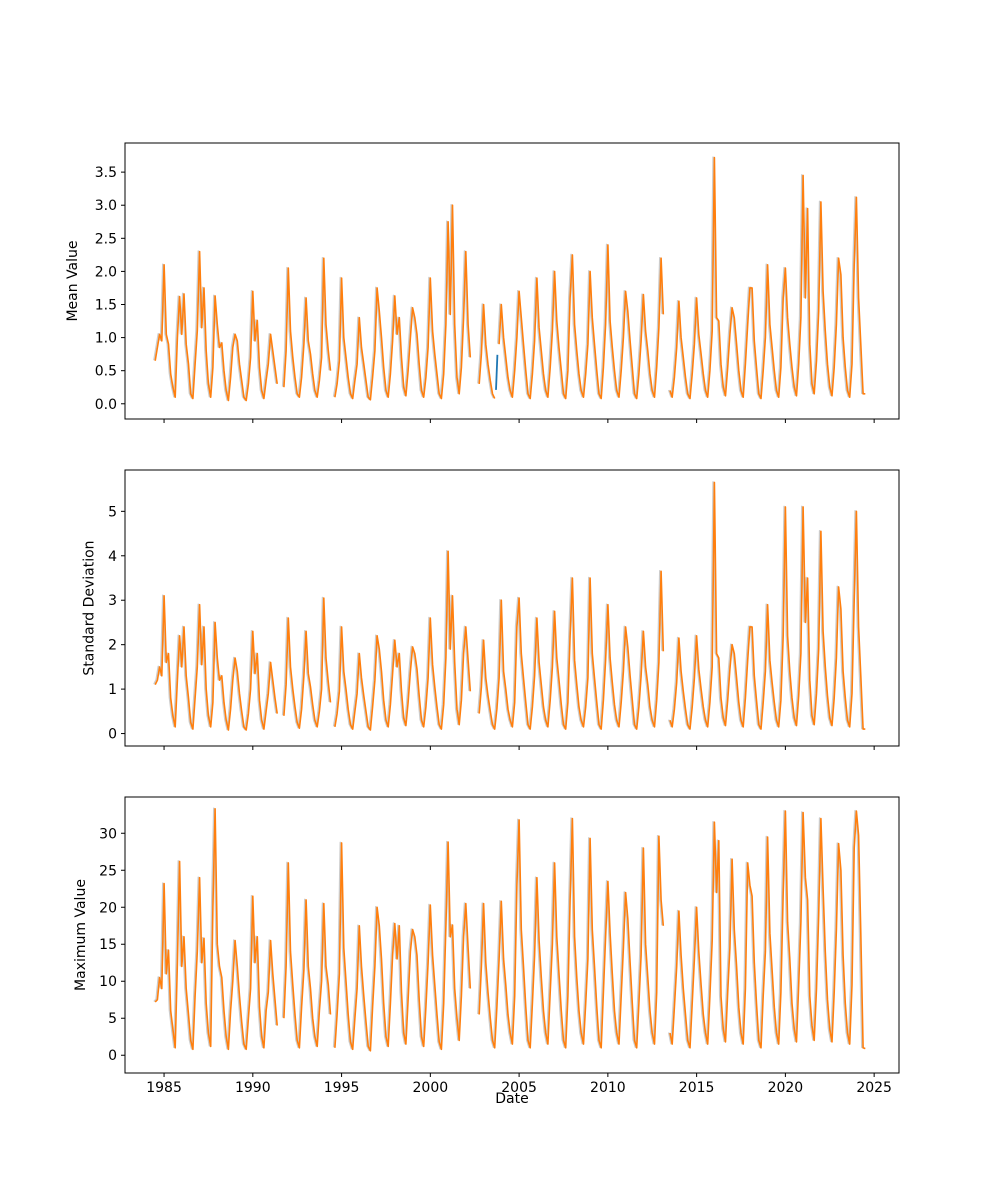  Describe the element at coordinates (108, 834) in the screenshot. I see `y-tick-label: 30` at that location.